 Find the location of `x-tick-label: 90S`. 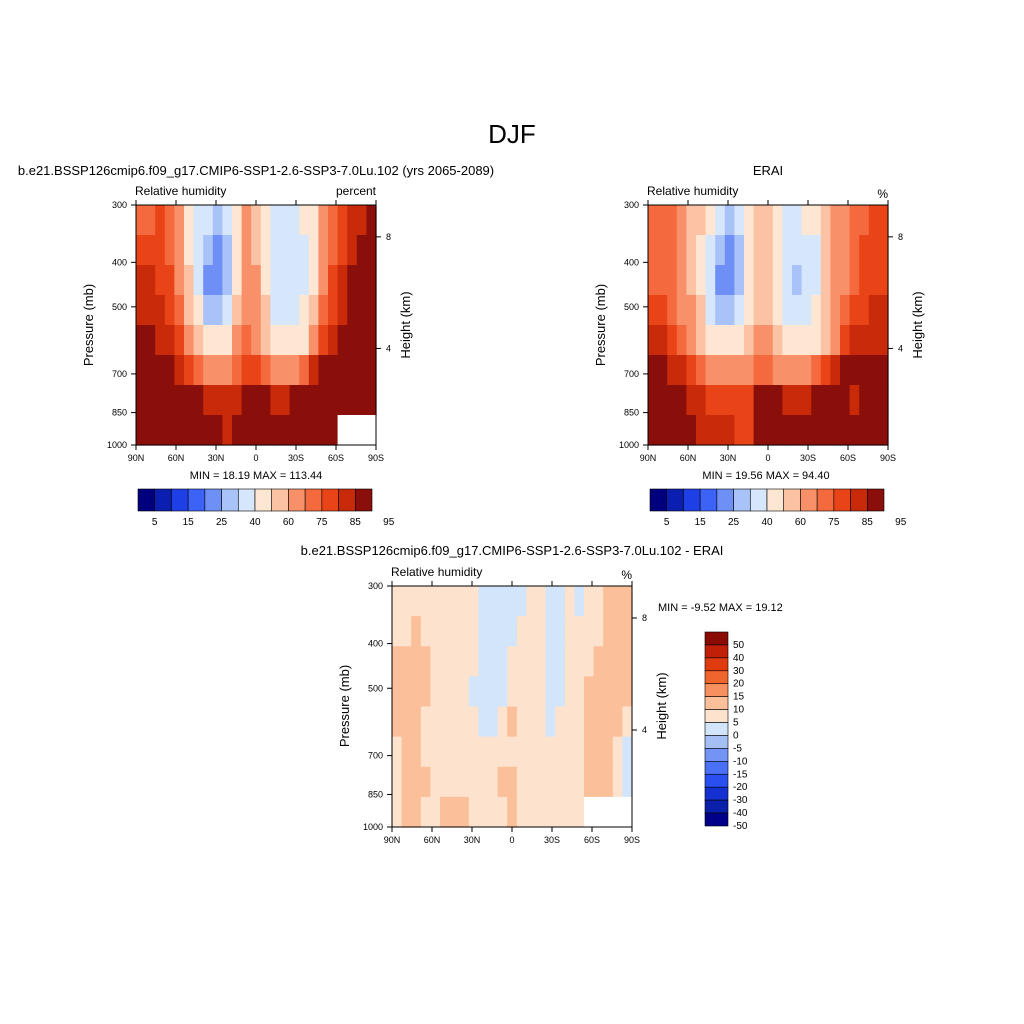

x-tick-label: 90S is located at coordinates (376, 458).